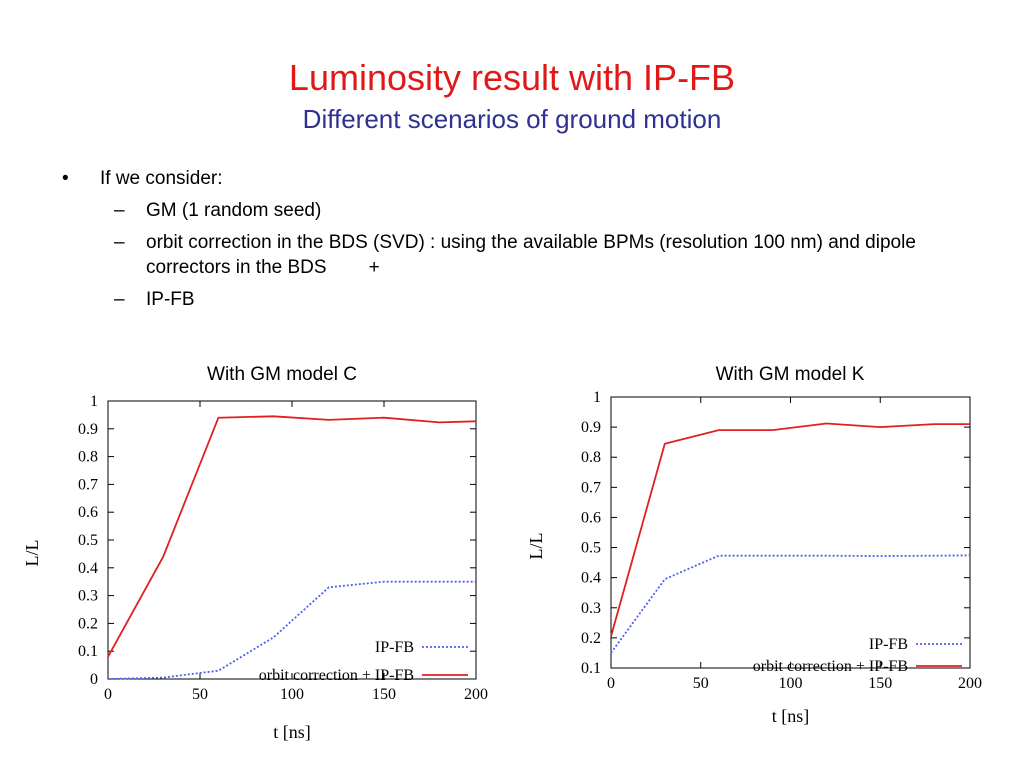 Image resolution: width=1024 pixels, height=768 pixels. Describe the element at coordinates (161, 178) in the screenshot. I see `bullet-text: If we consider:` at that location.